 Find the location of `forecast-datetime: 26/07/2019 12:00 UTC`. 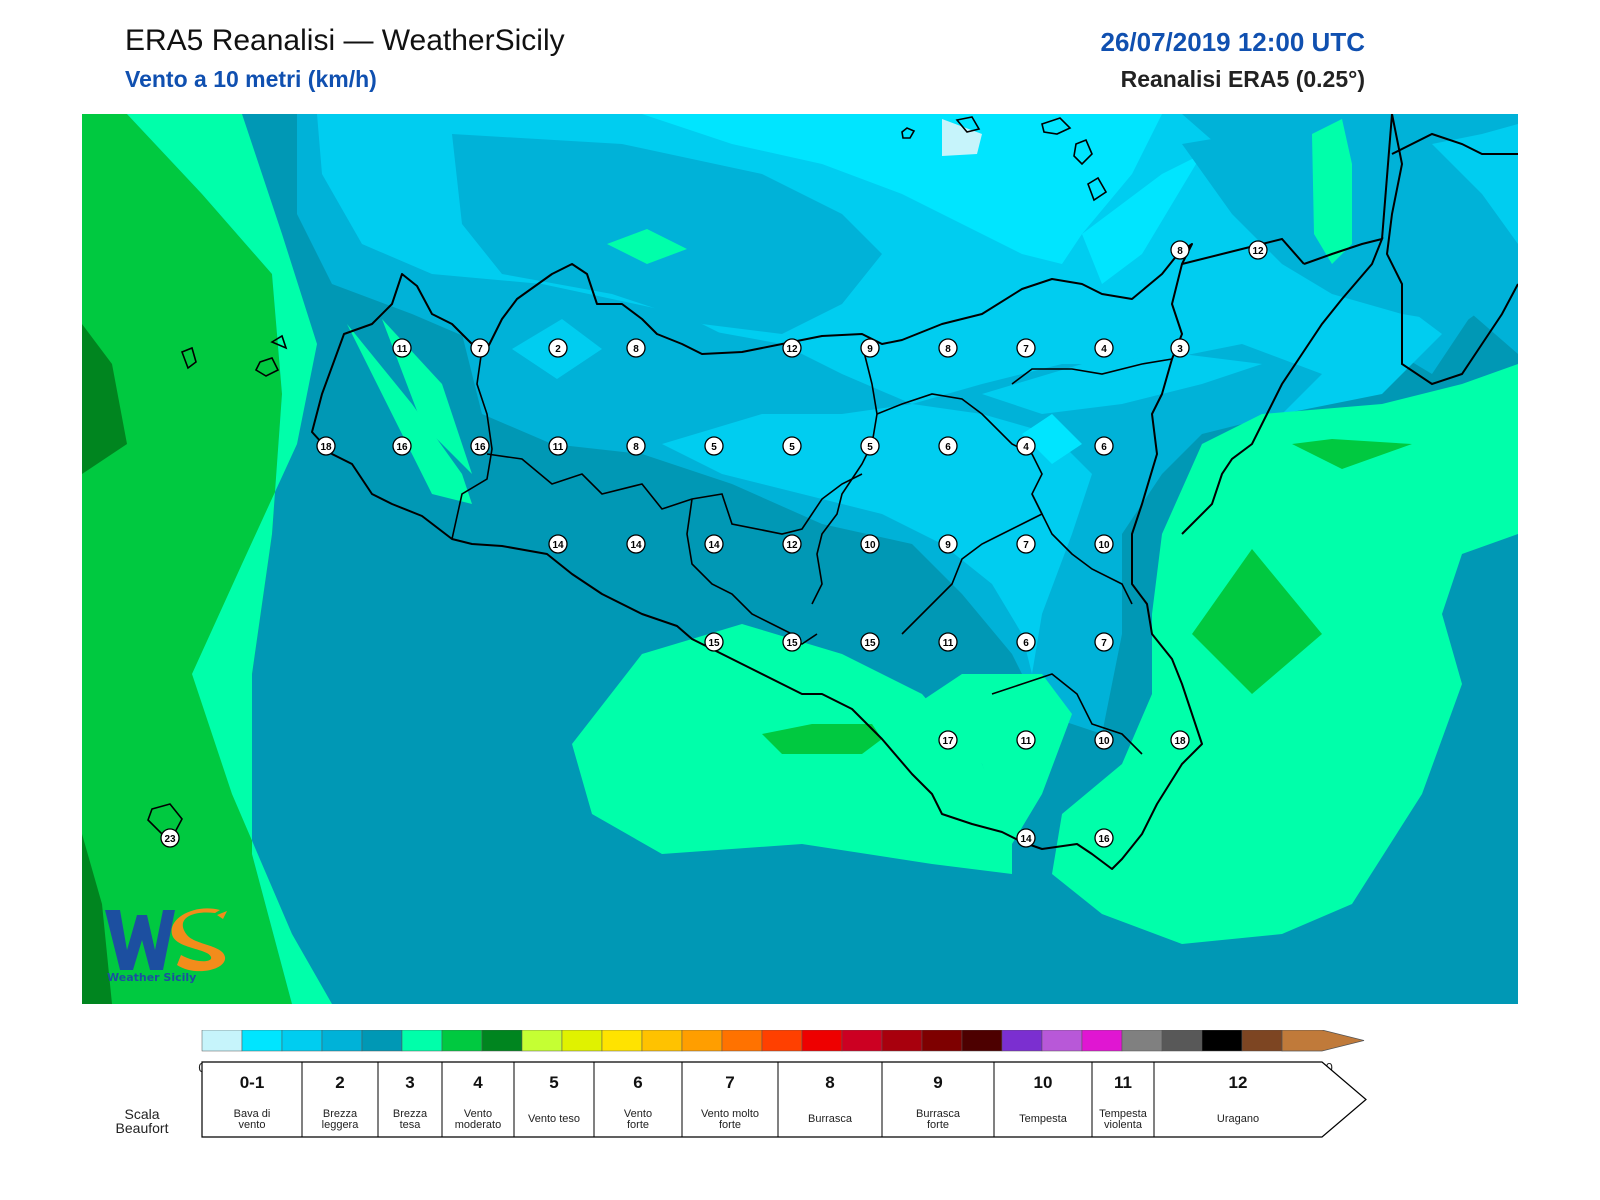

forecast-datetime: 26/07/2019 12:00 UTC is located at coordinates (1232, 42).